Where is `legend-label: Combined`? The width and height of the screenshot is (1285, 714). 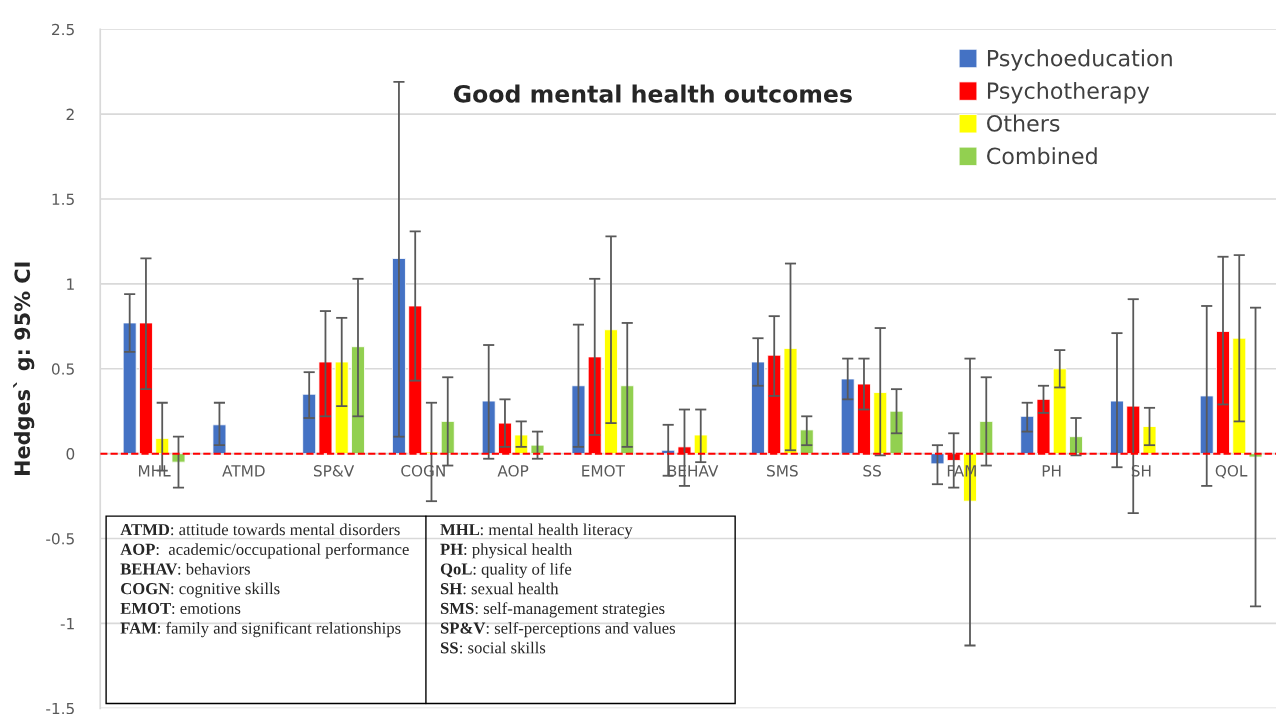 legend-label: Combined is located at coordinates (1042, 156).